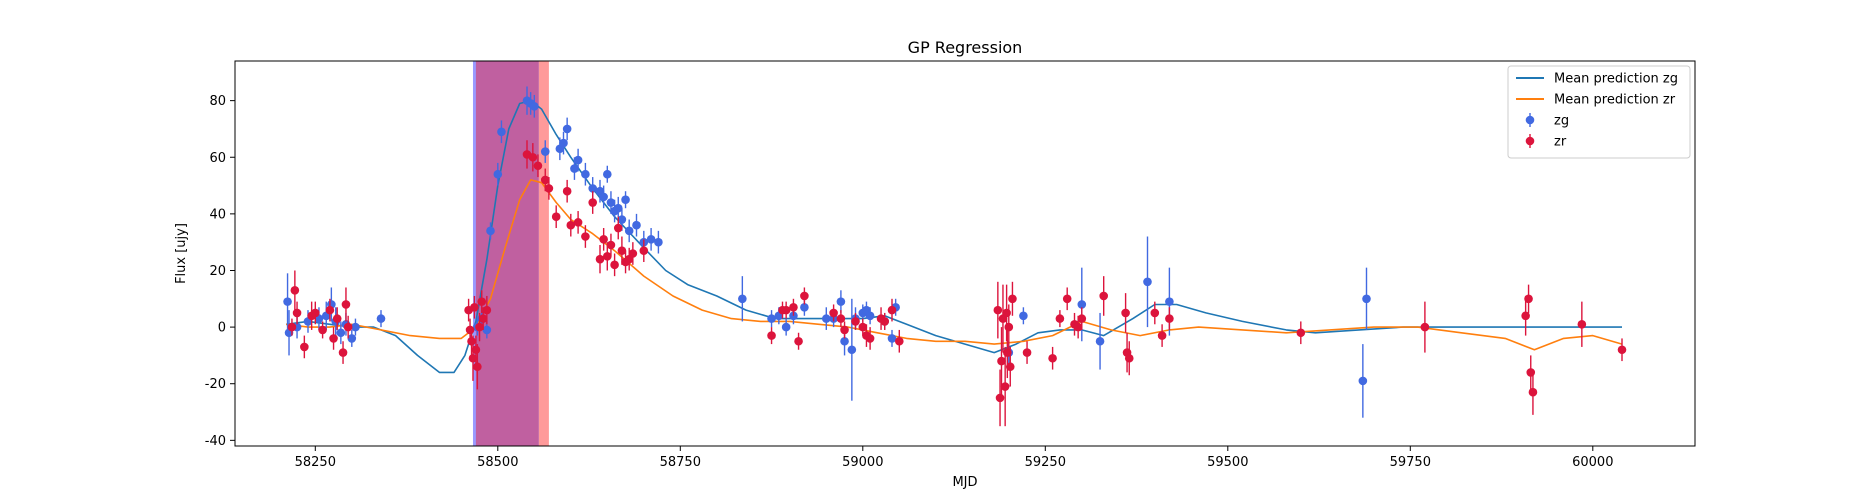 Image resolution: width=1875 pixels, height=500 pixels. Describe the element at coordinates (217, 101) in the screenshot. I see `y-tick-label: 80` at that location.